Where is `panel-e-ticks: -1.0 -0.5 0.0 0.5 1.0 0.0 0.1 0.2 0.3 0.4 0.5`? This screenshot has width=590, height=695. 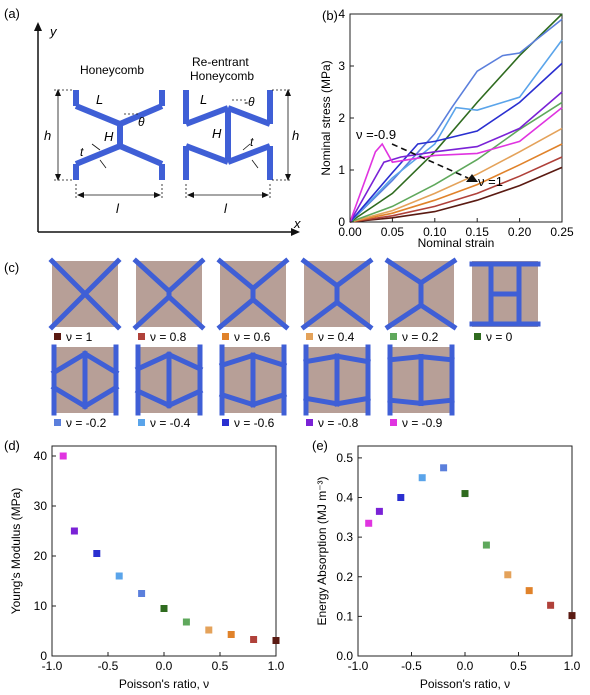 panel-e-ticks: -1.0 -0.5 0.0 0.5 1.0 0.0 0.1 0.2 0.3 0.4 0.5 is located at coordinates (458, 562).